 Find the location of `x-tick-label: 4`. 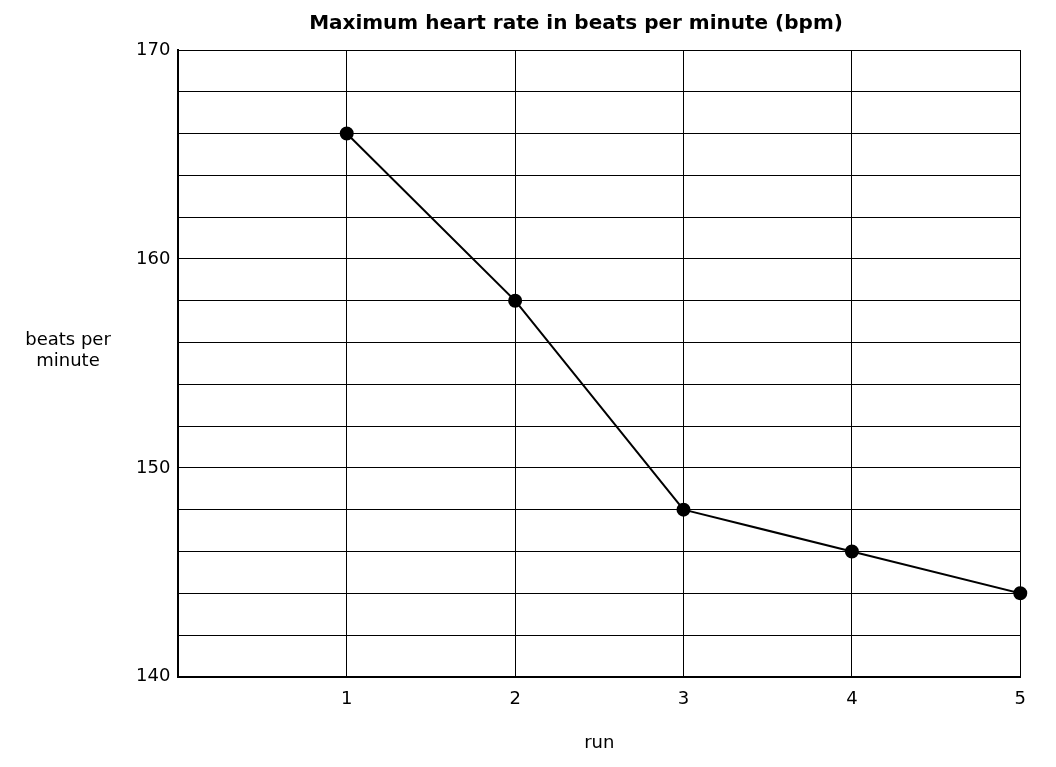

x-tick-label: 4 is located at coordinates (852, 698).